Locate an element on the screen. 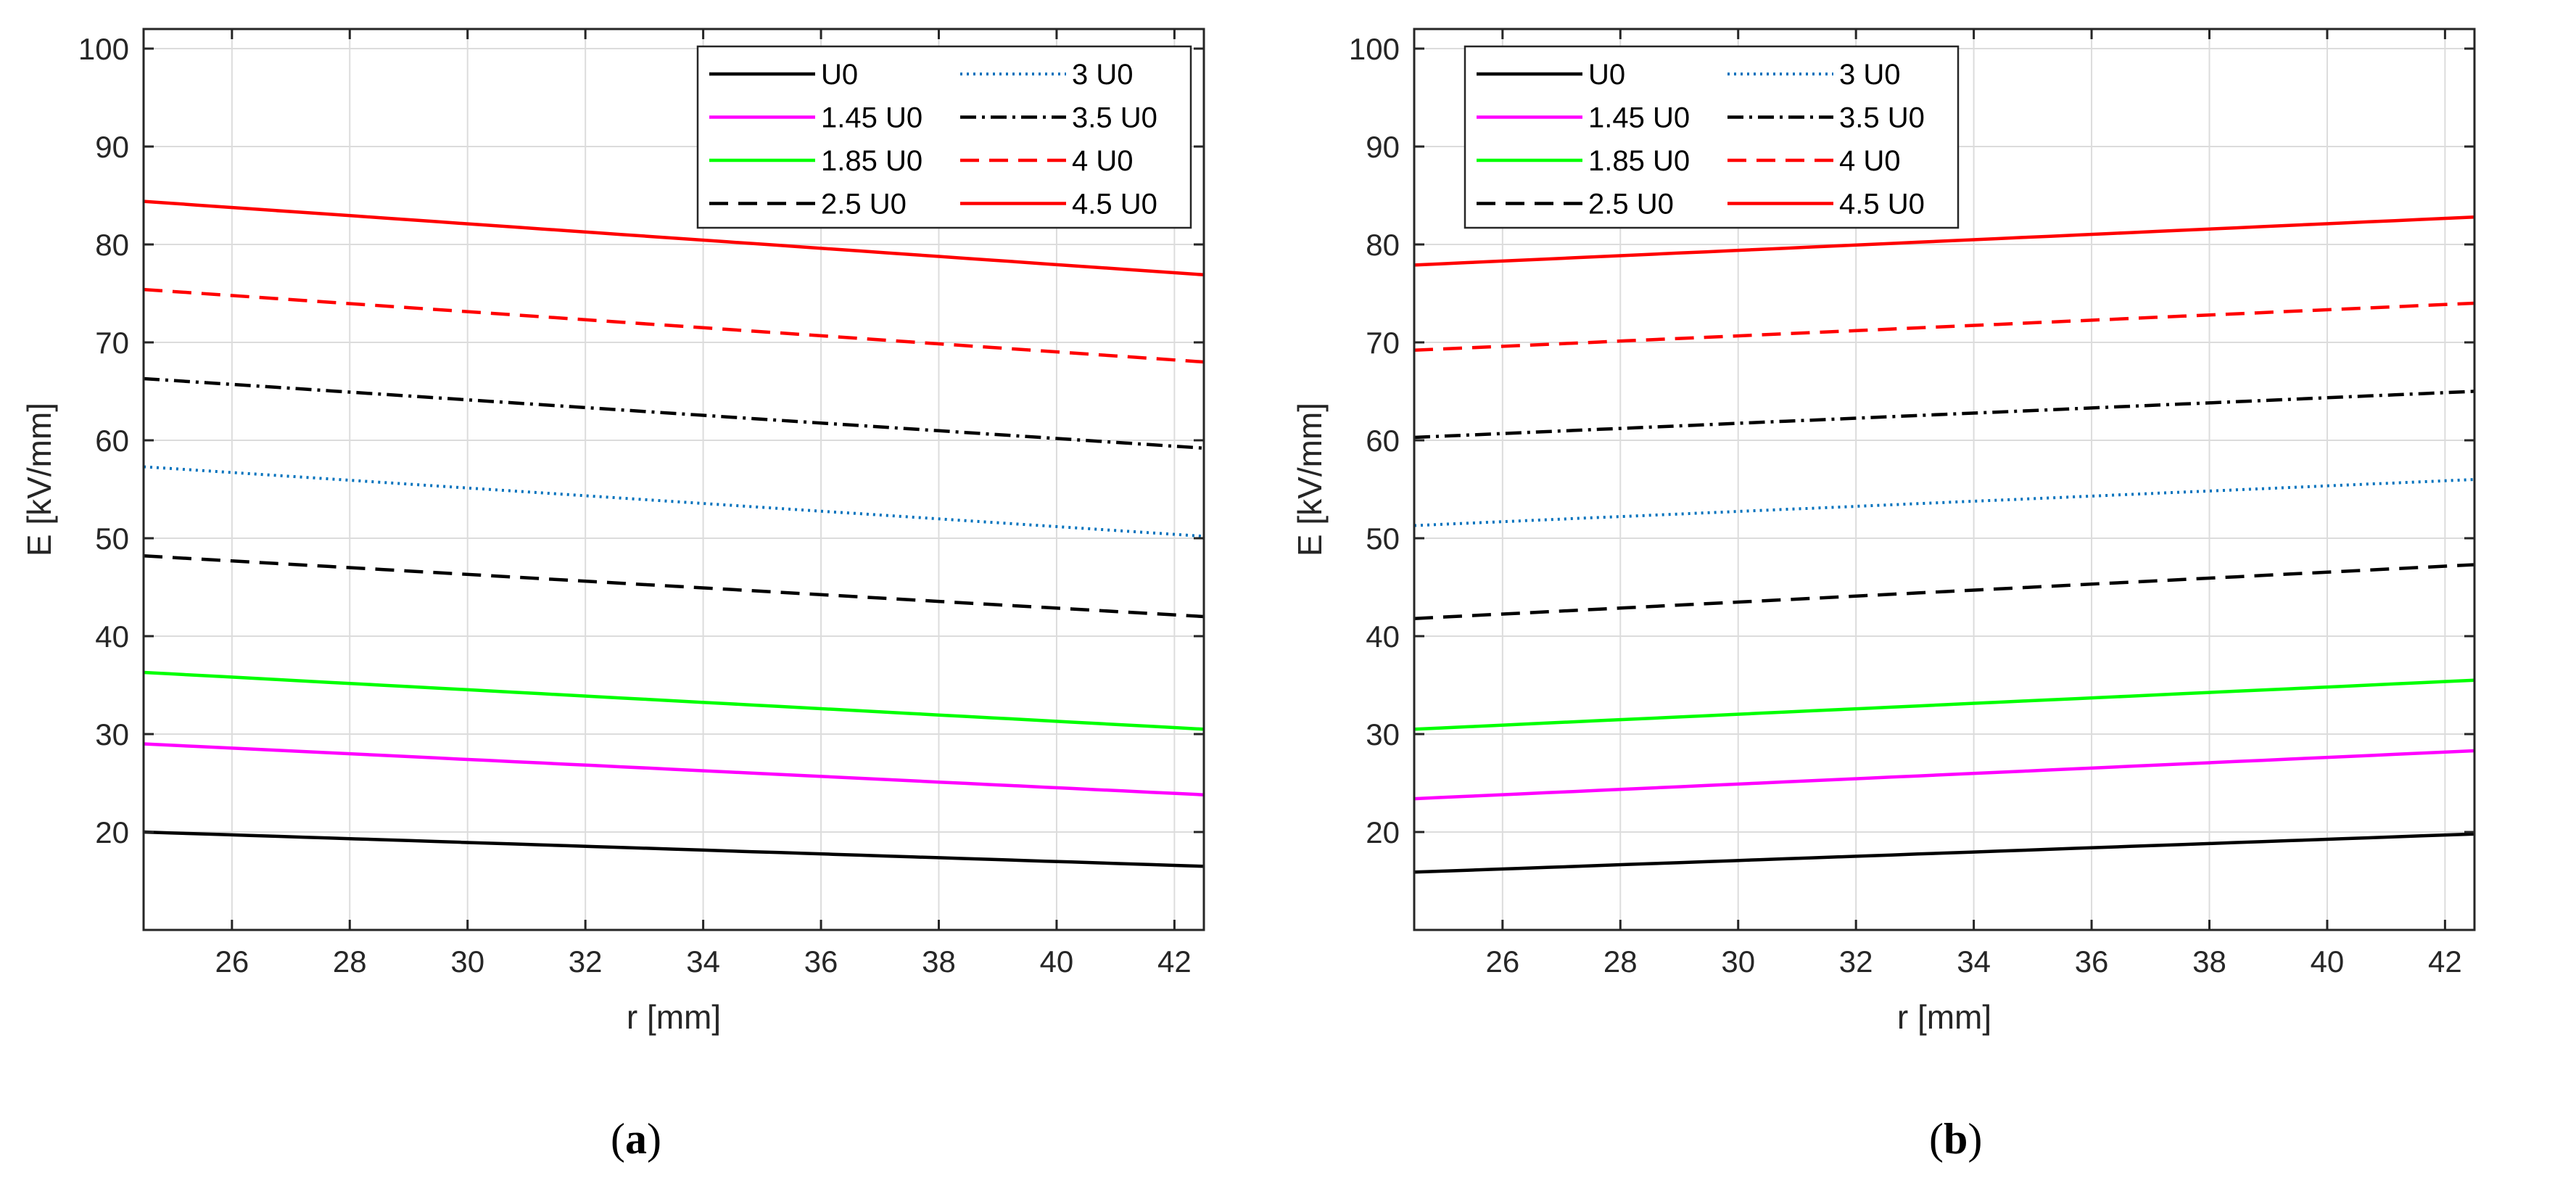 This screenshot has height=1186, width=2576. panel-caption: (a) is located at coordinates (636, 1139).